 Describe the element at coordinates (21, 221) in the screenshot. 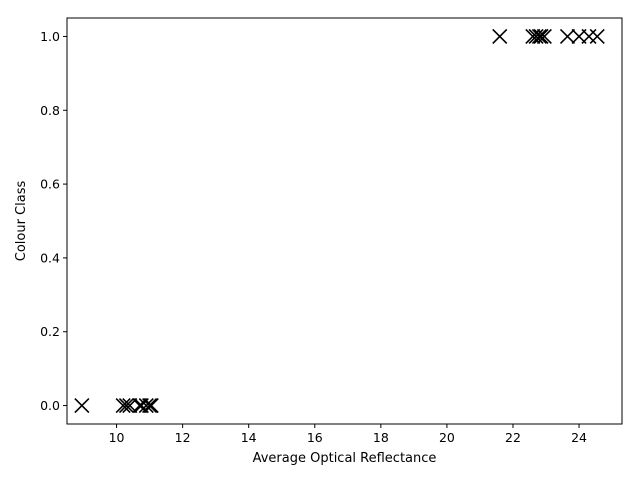

I see `y-axis-label: Colour Class` at that location.